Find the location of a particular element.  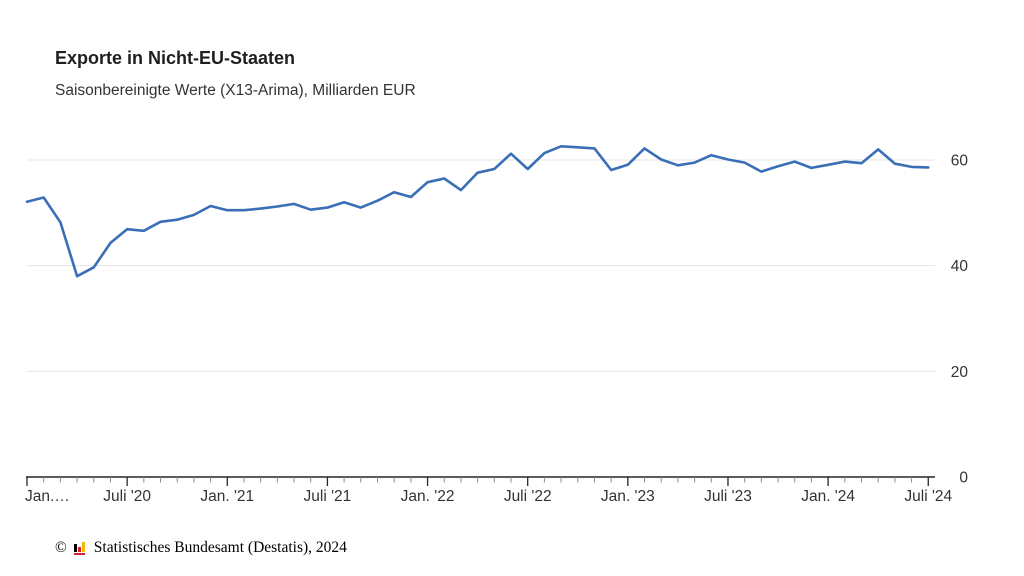

x-tick-label: Jan. '23 is located at coordinates (628, 496).